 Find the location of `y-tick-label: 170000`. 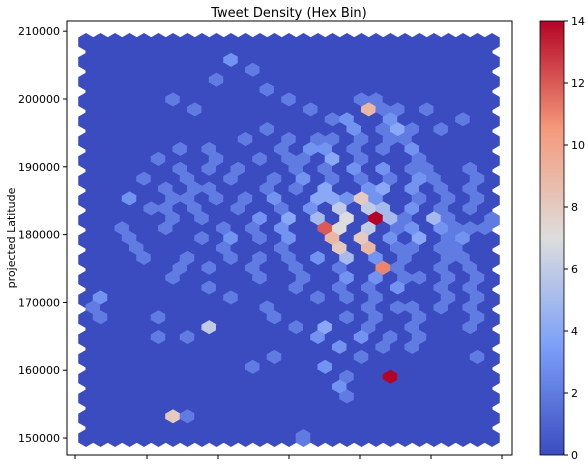

y-tick-label: 170000 is located at coordinates (39, 302).